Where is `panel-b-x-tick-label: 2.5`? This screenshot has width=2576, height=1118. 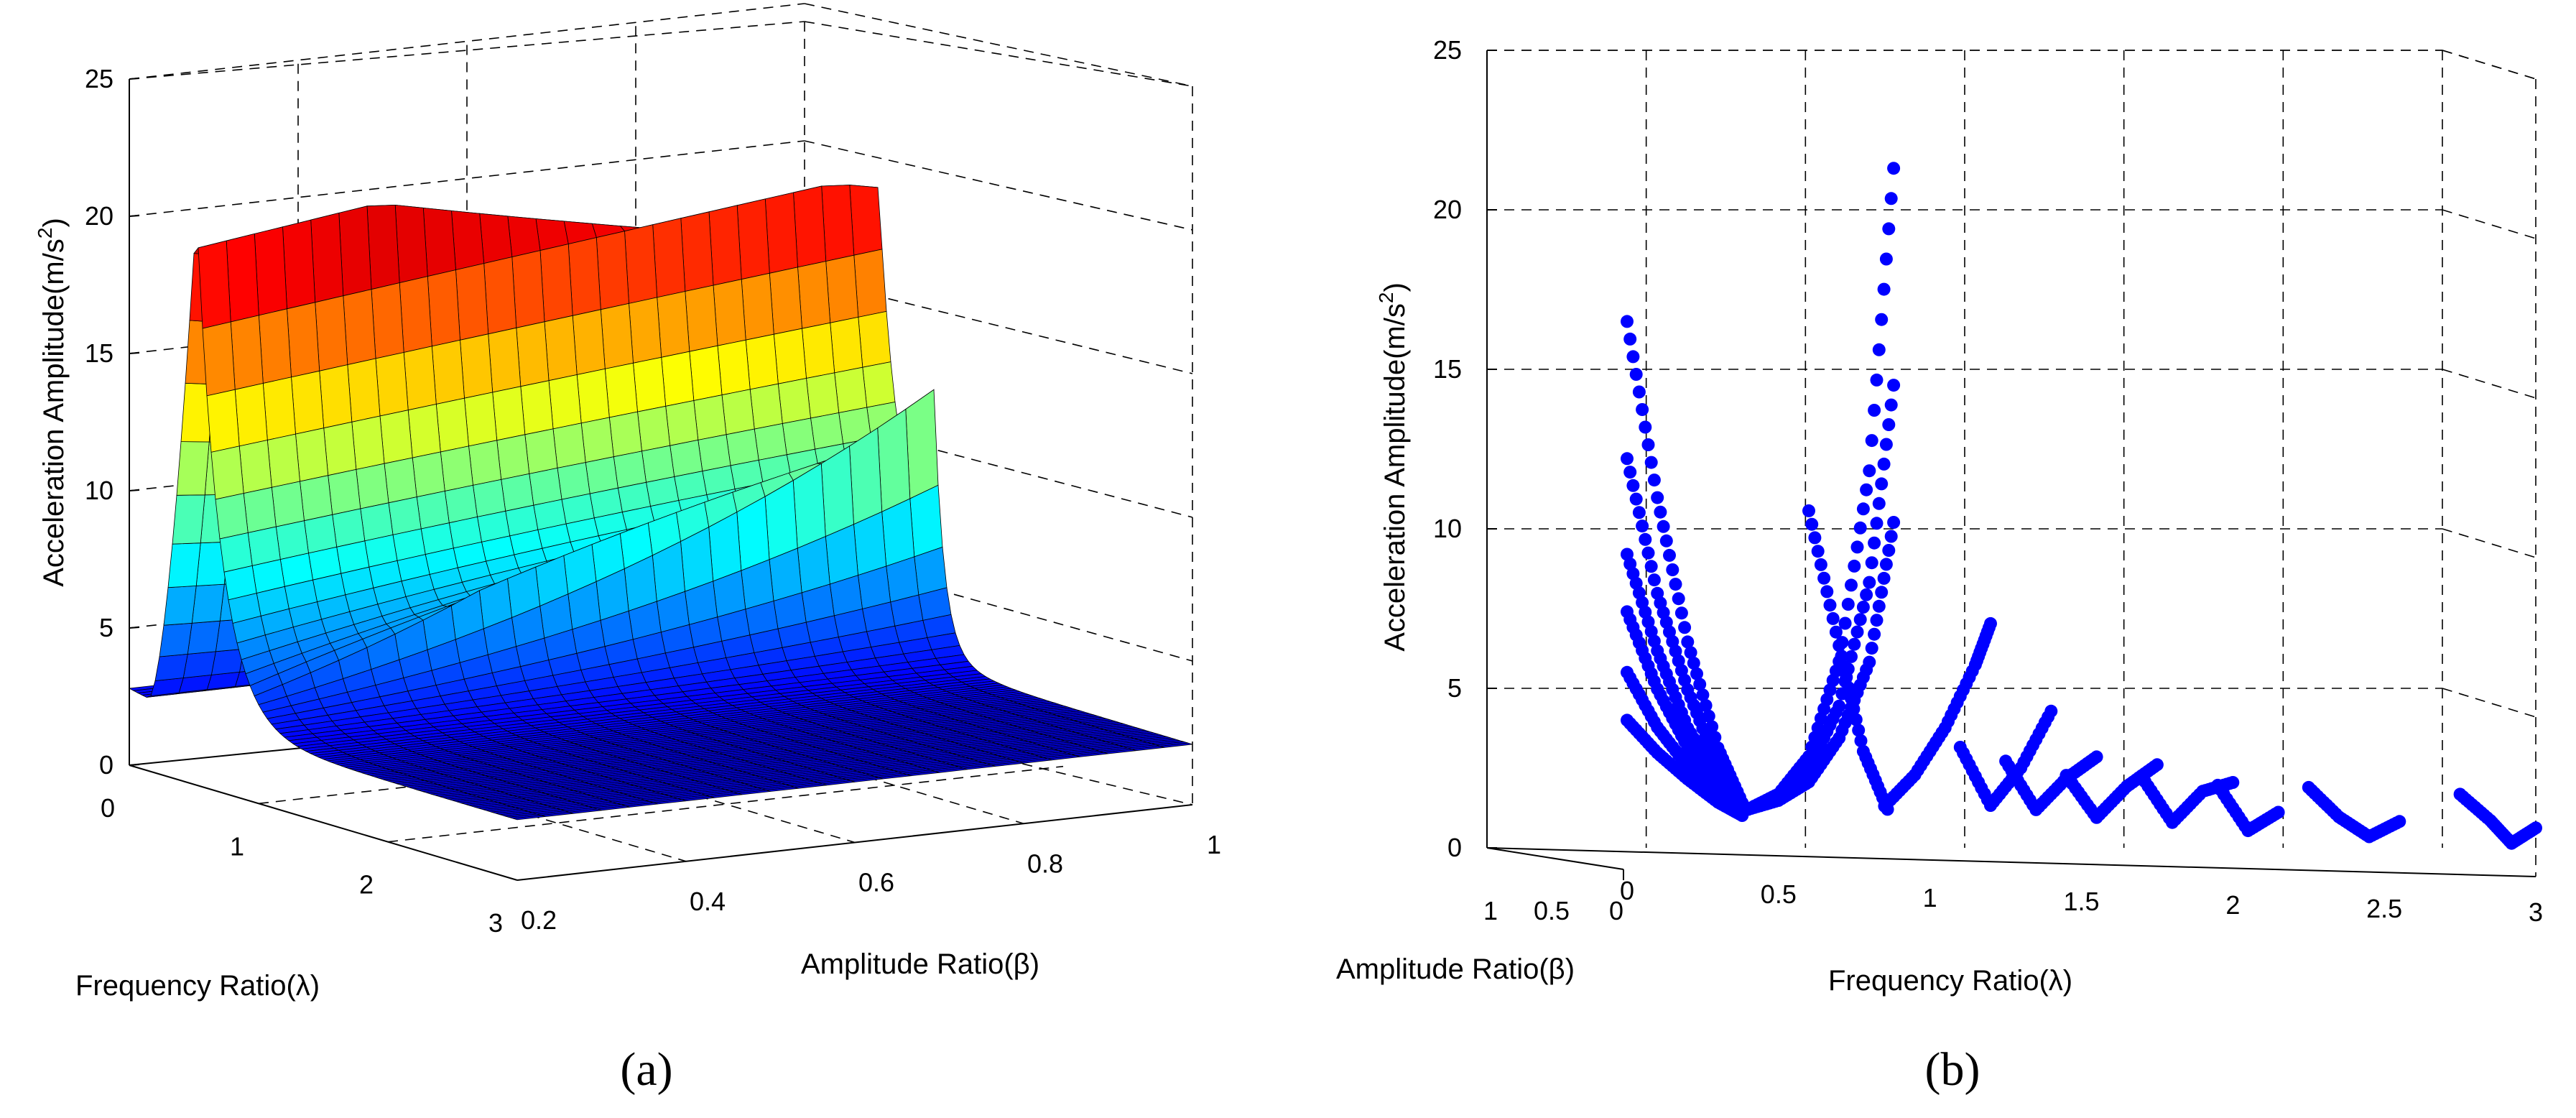 panel-b-x-tick-label: 2.5 is located at coordinates (2384, 909).